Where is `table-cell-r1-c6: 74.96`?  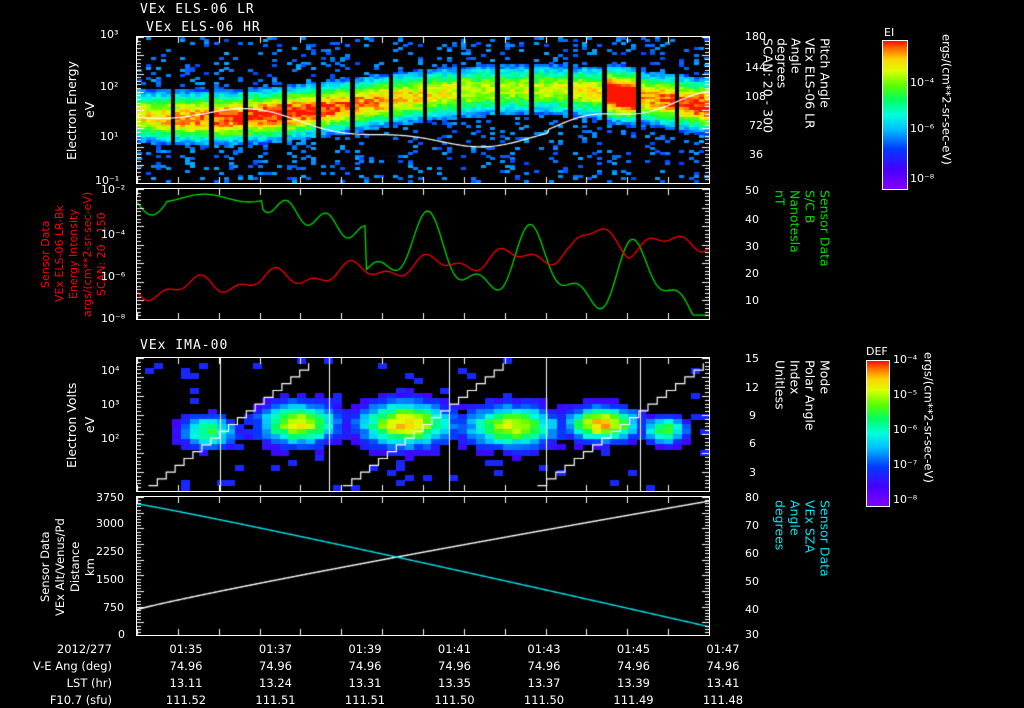
table-cell-r1-c6: 74.96 is located at coordinates (723, 666).